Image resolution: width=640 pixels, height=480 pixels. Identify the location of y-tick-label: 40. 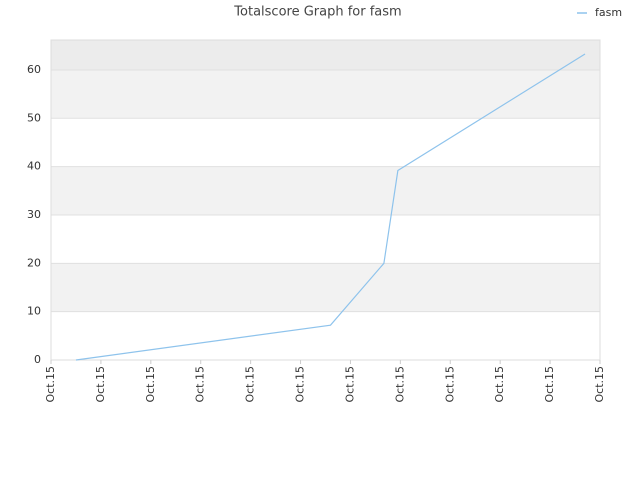
(34, 166).